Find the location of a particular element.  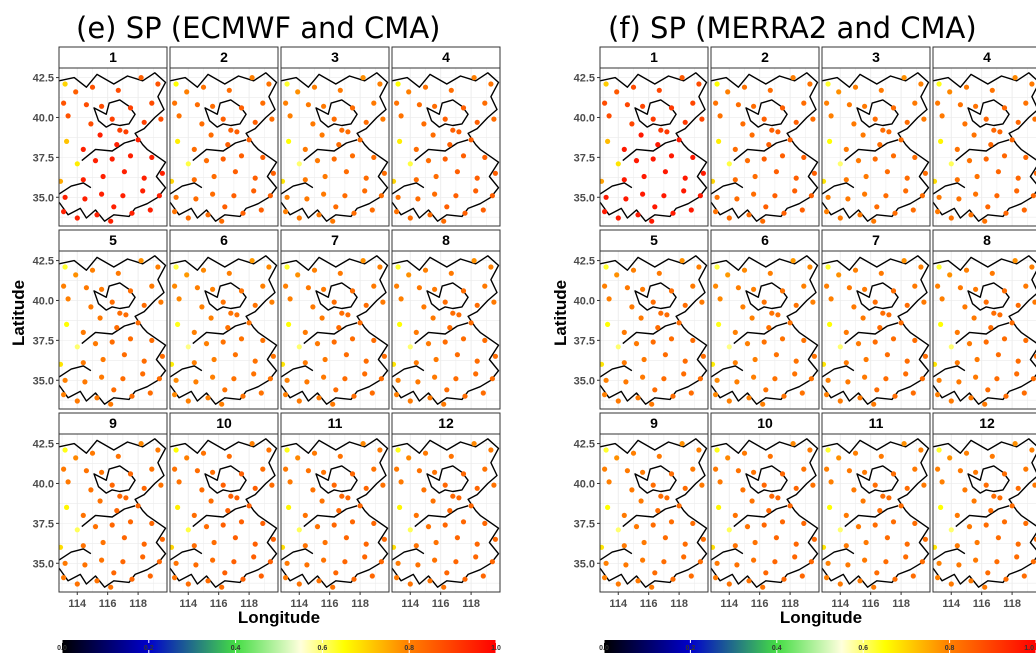

gridlines is located at coordinates (446, 147).